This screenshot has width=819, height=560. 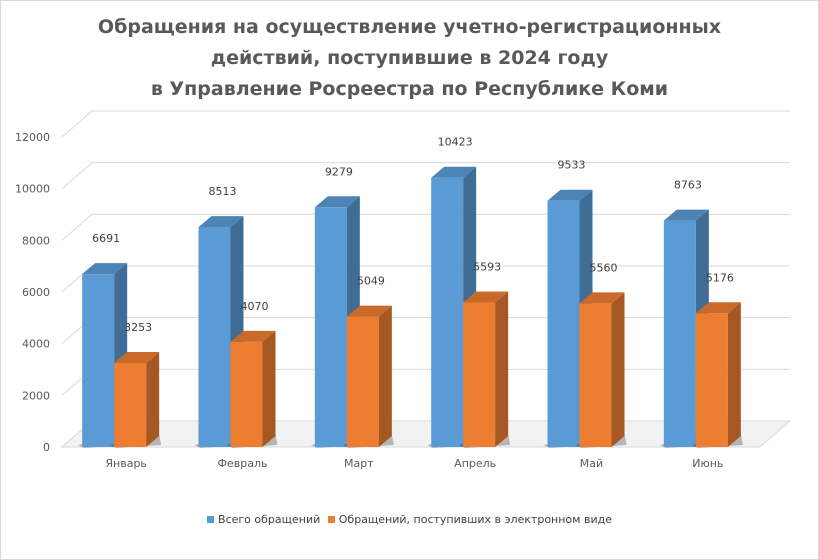 What do you see at coordinates (46, 447) in the screenshot?
I see `y-tick-label: 0` at bounding box center [46, 447].